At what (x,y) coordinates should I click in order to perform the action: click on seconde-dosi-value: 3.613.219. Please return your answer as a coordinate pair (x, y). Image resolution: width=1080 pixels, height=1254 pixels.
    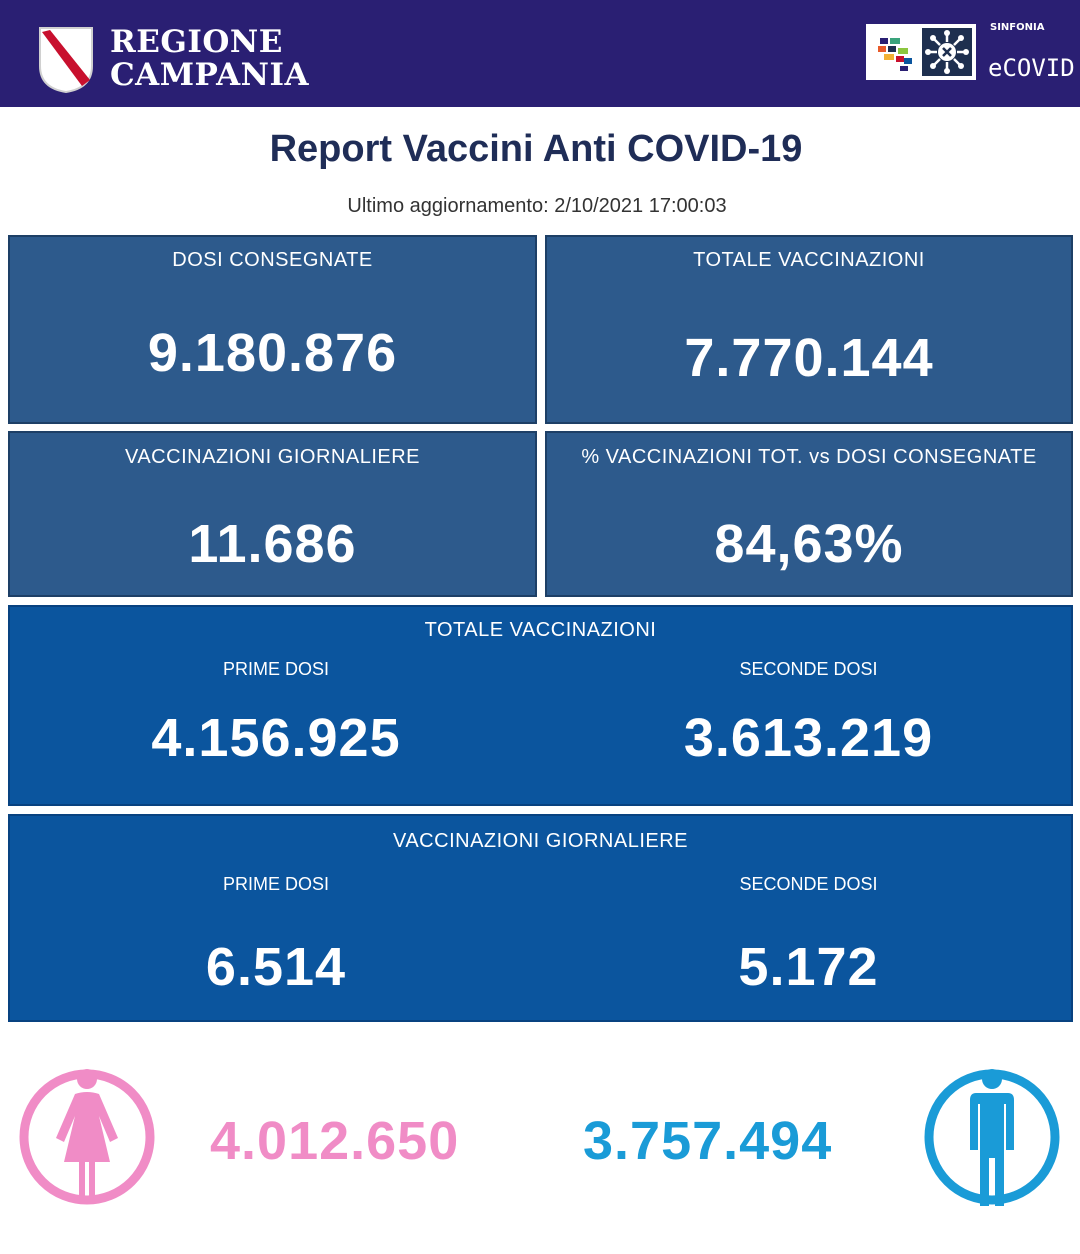
    Looking at the image, I should click on (808, 738).